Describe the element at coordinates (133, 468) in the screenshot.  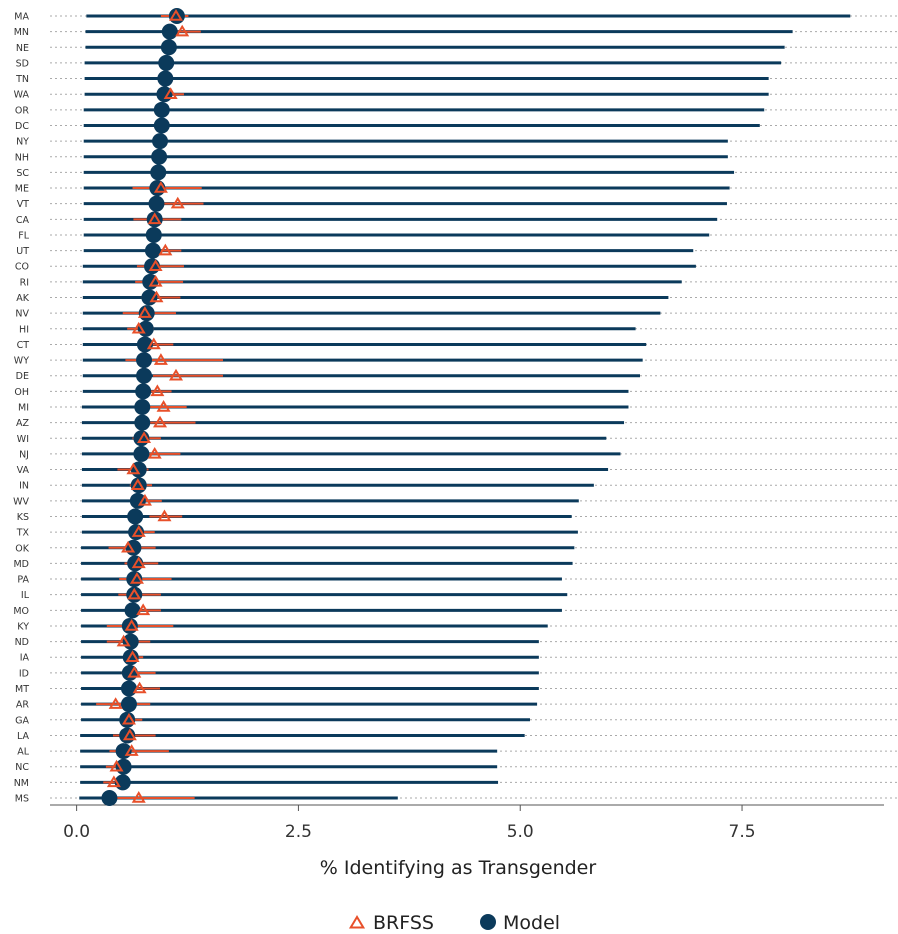
I see `brfss-point-va` at that location.